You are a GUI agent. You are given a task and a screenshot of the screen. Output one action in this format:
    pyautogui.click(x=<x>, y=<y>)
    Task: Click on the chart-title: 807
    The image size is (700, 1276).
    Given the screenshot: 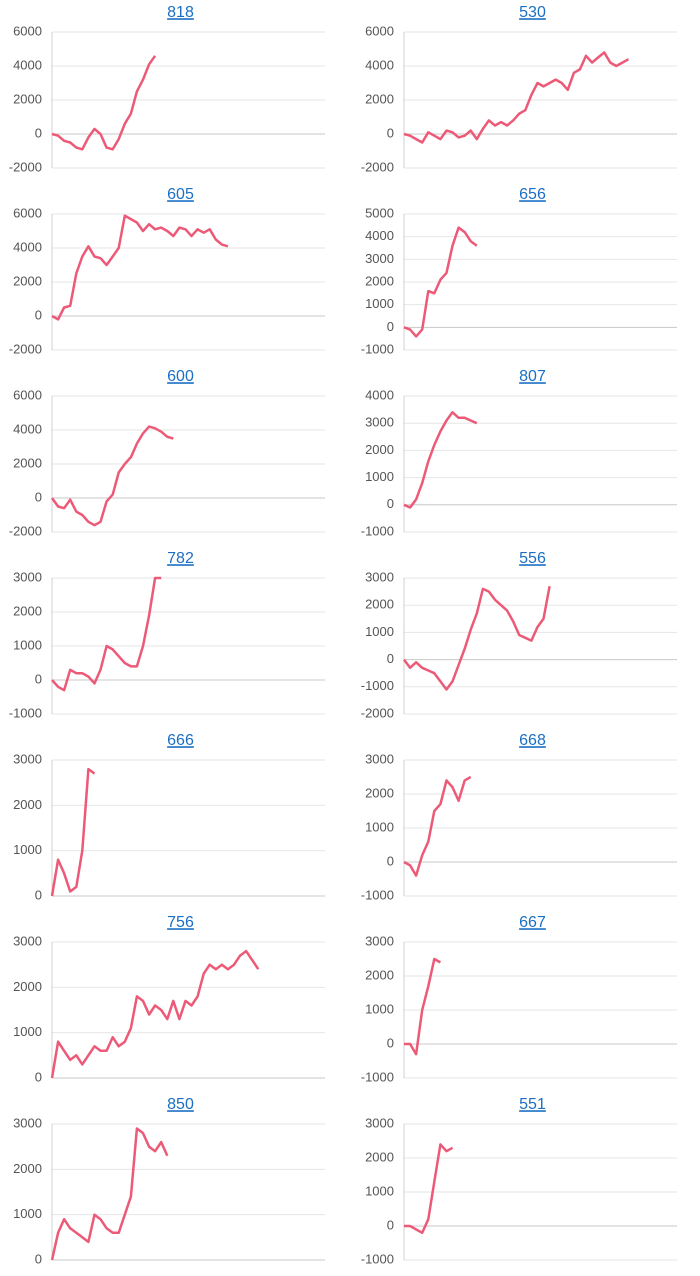 What is the action you would take?
    pyautogui.click(x=532, y=376)
    